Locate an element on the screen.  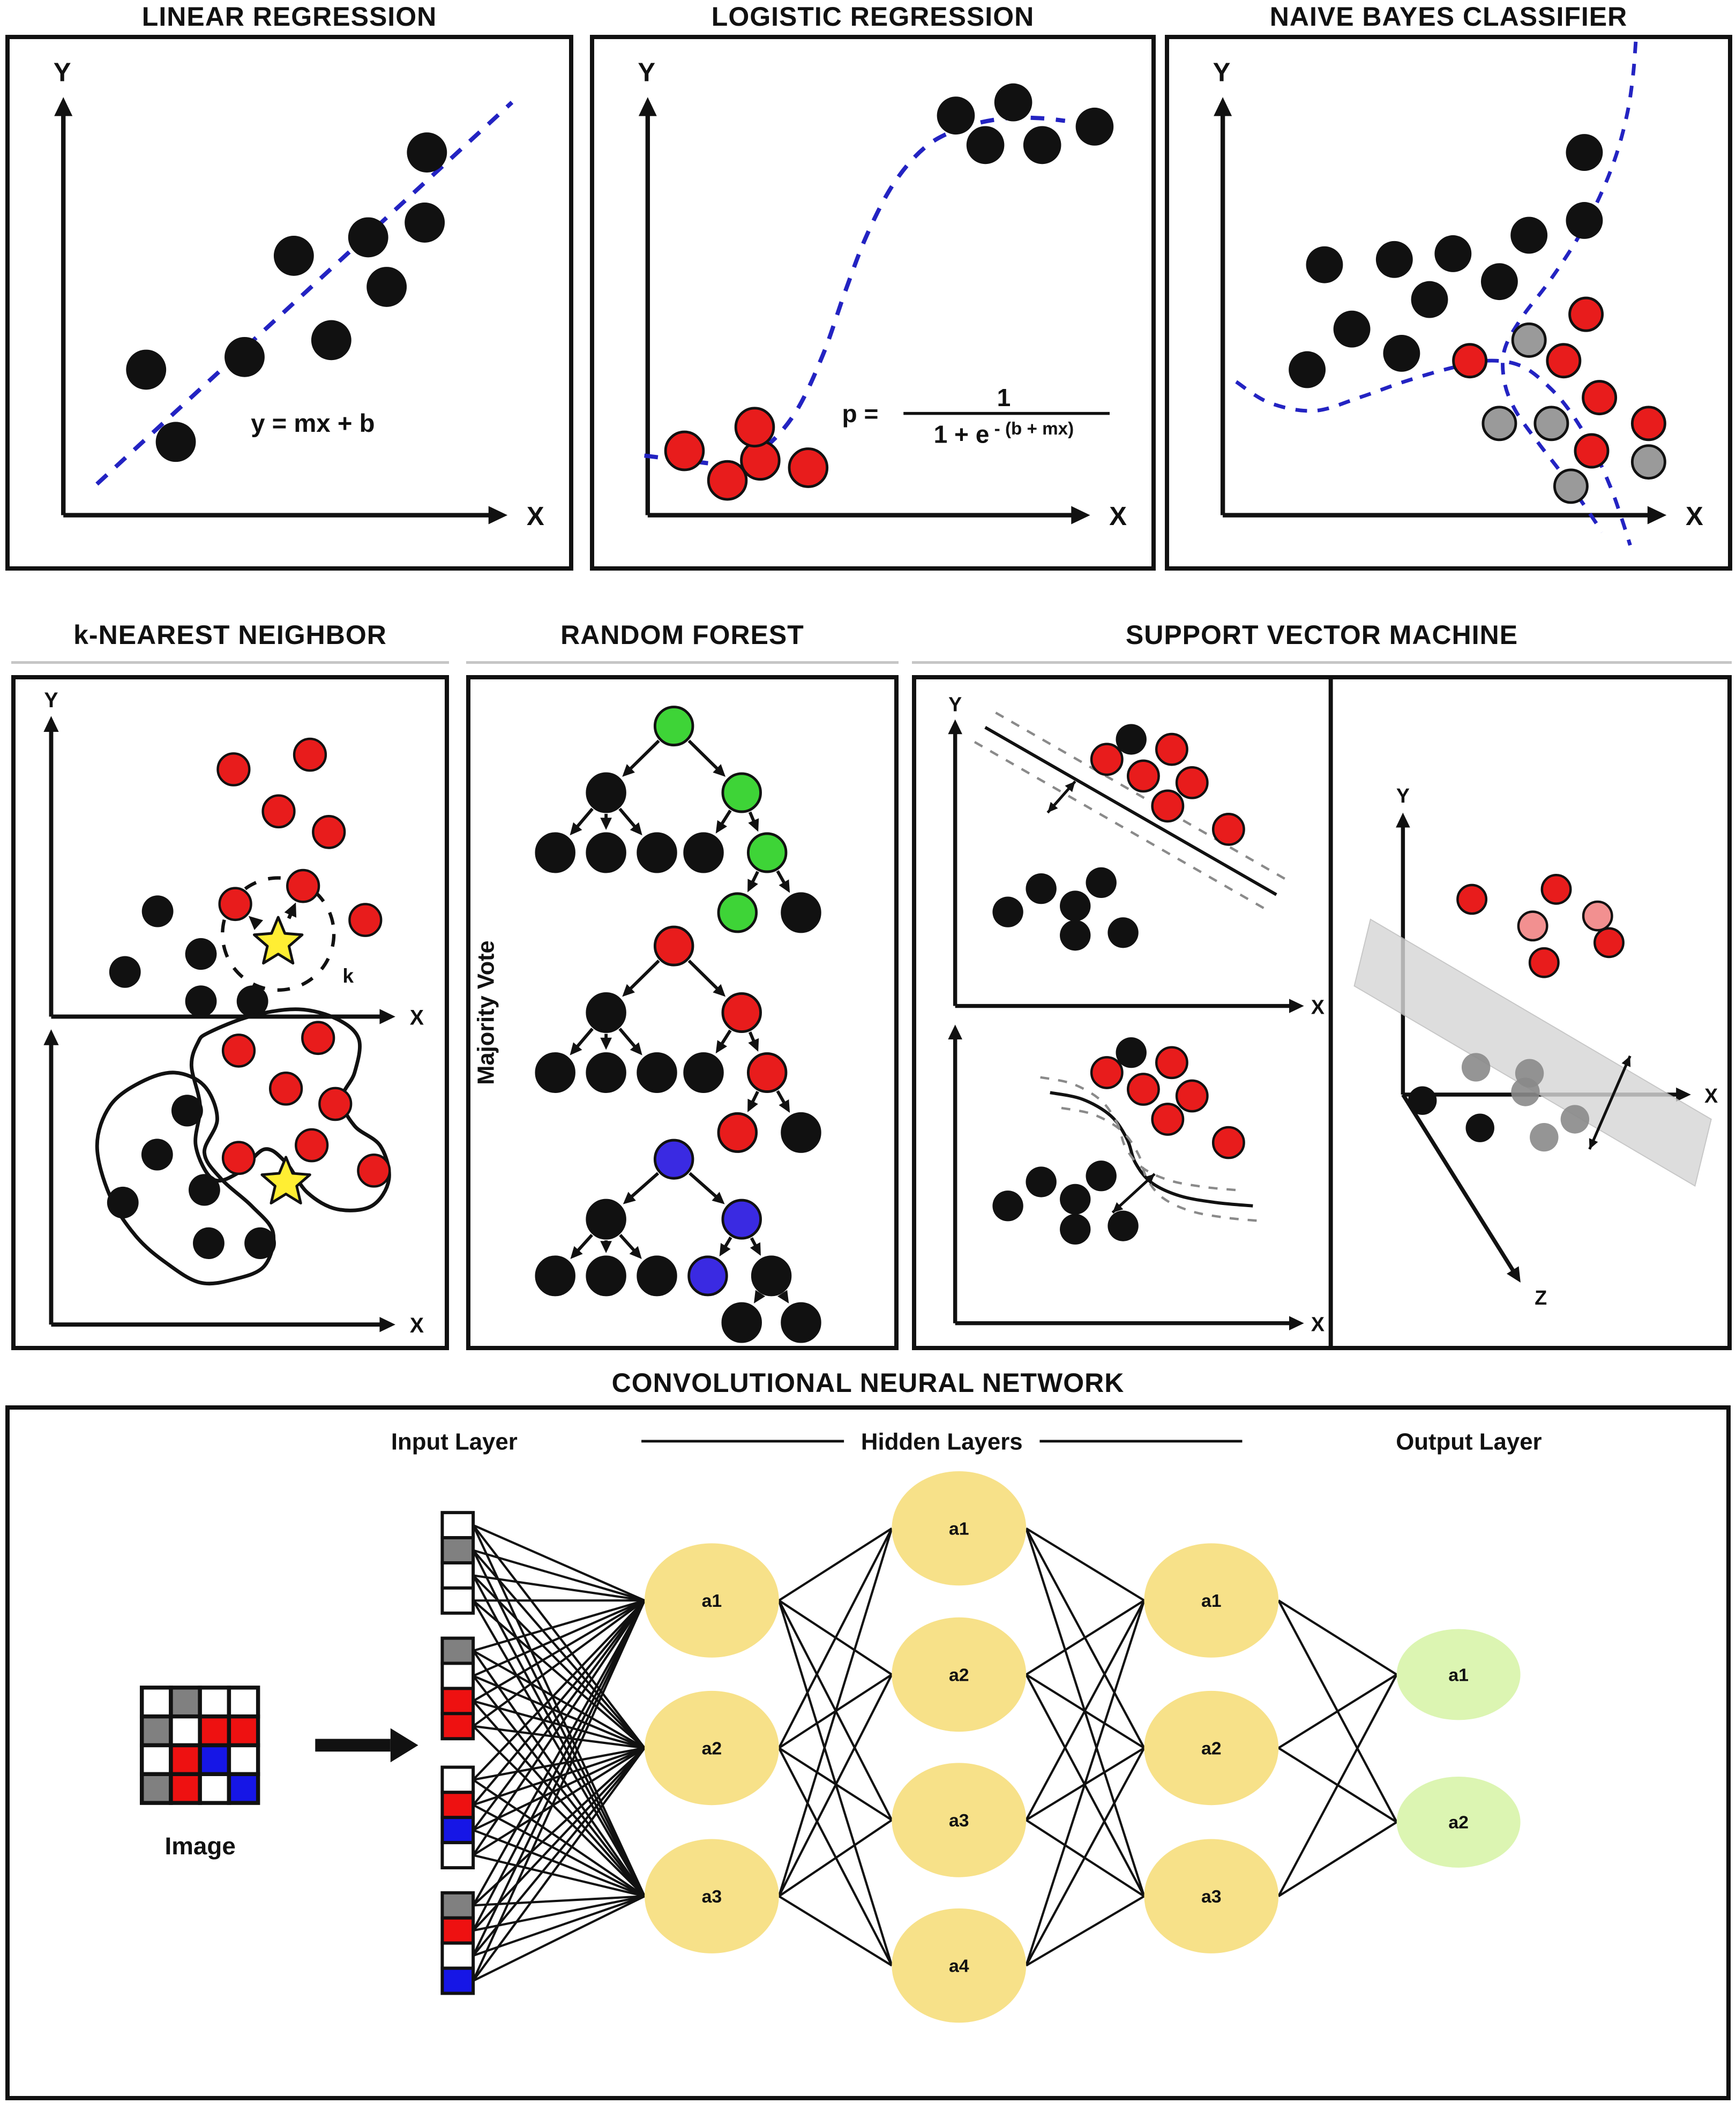
svg-text: 1 + e - (b + mx) is located at coordinates (1004, 433).